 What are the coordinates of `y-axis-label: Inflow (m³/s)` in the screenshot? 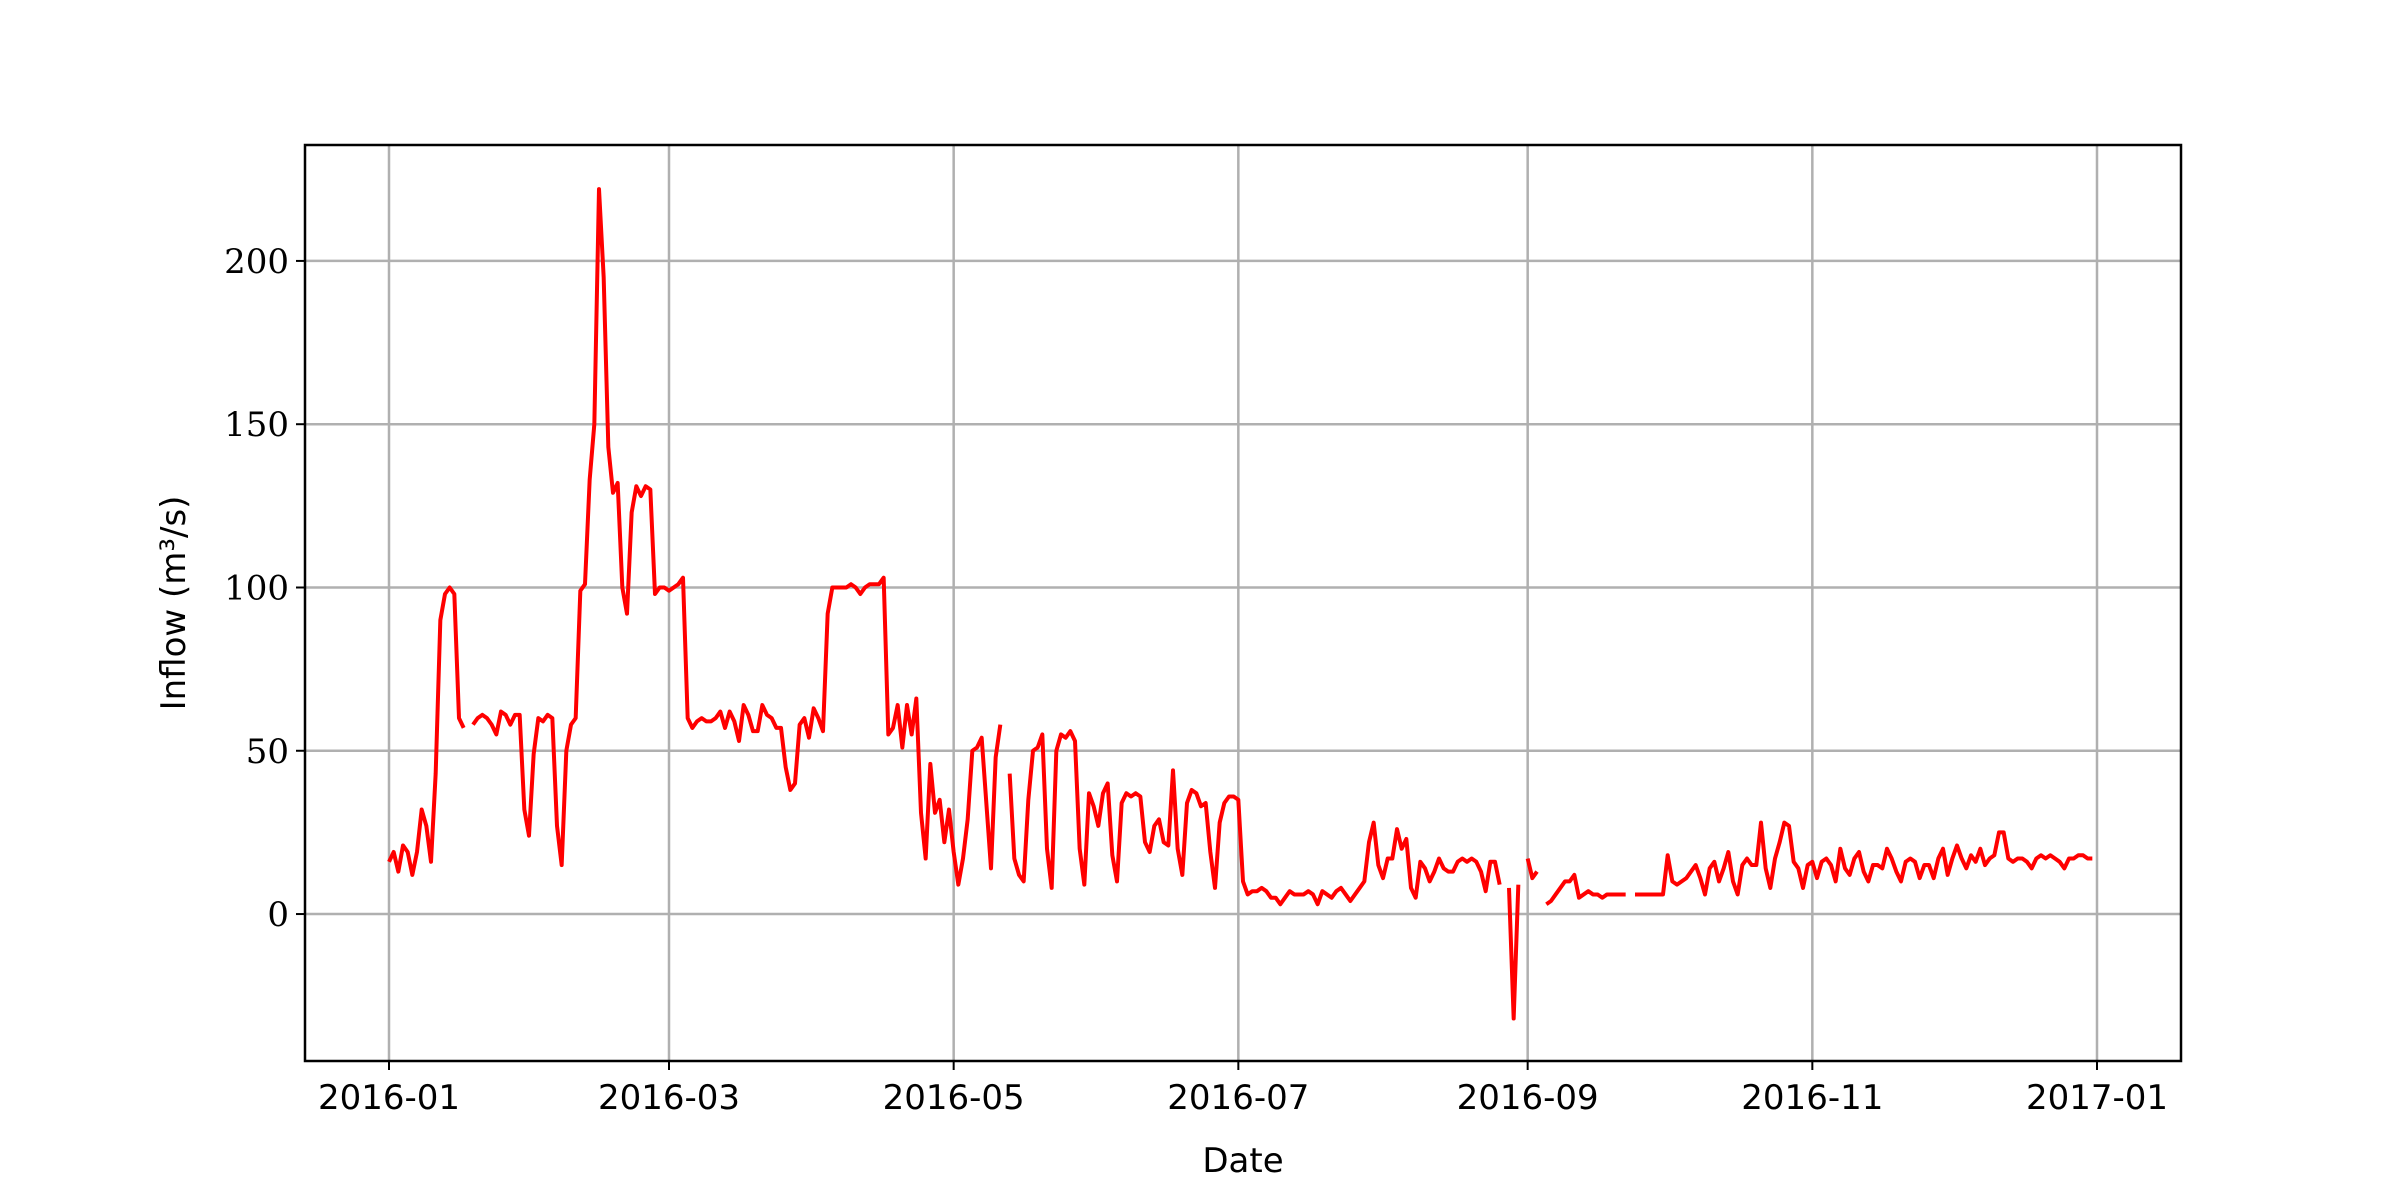 It's located at (174, 603).